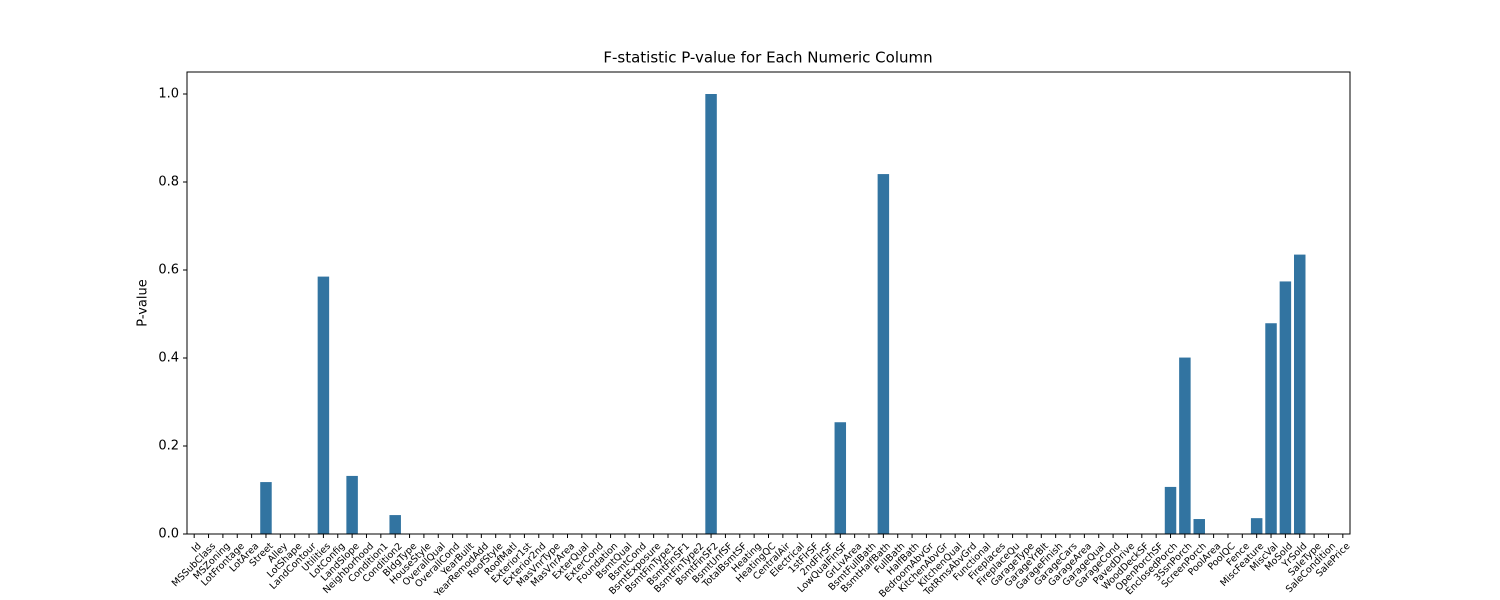  I want to click on y-tick-label: 0.6, so click(168, 270).